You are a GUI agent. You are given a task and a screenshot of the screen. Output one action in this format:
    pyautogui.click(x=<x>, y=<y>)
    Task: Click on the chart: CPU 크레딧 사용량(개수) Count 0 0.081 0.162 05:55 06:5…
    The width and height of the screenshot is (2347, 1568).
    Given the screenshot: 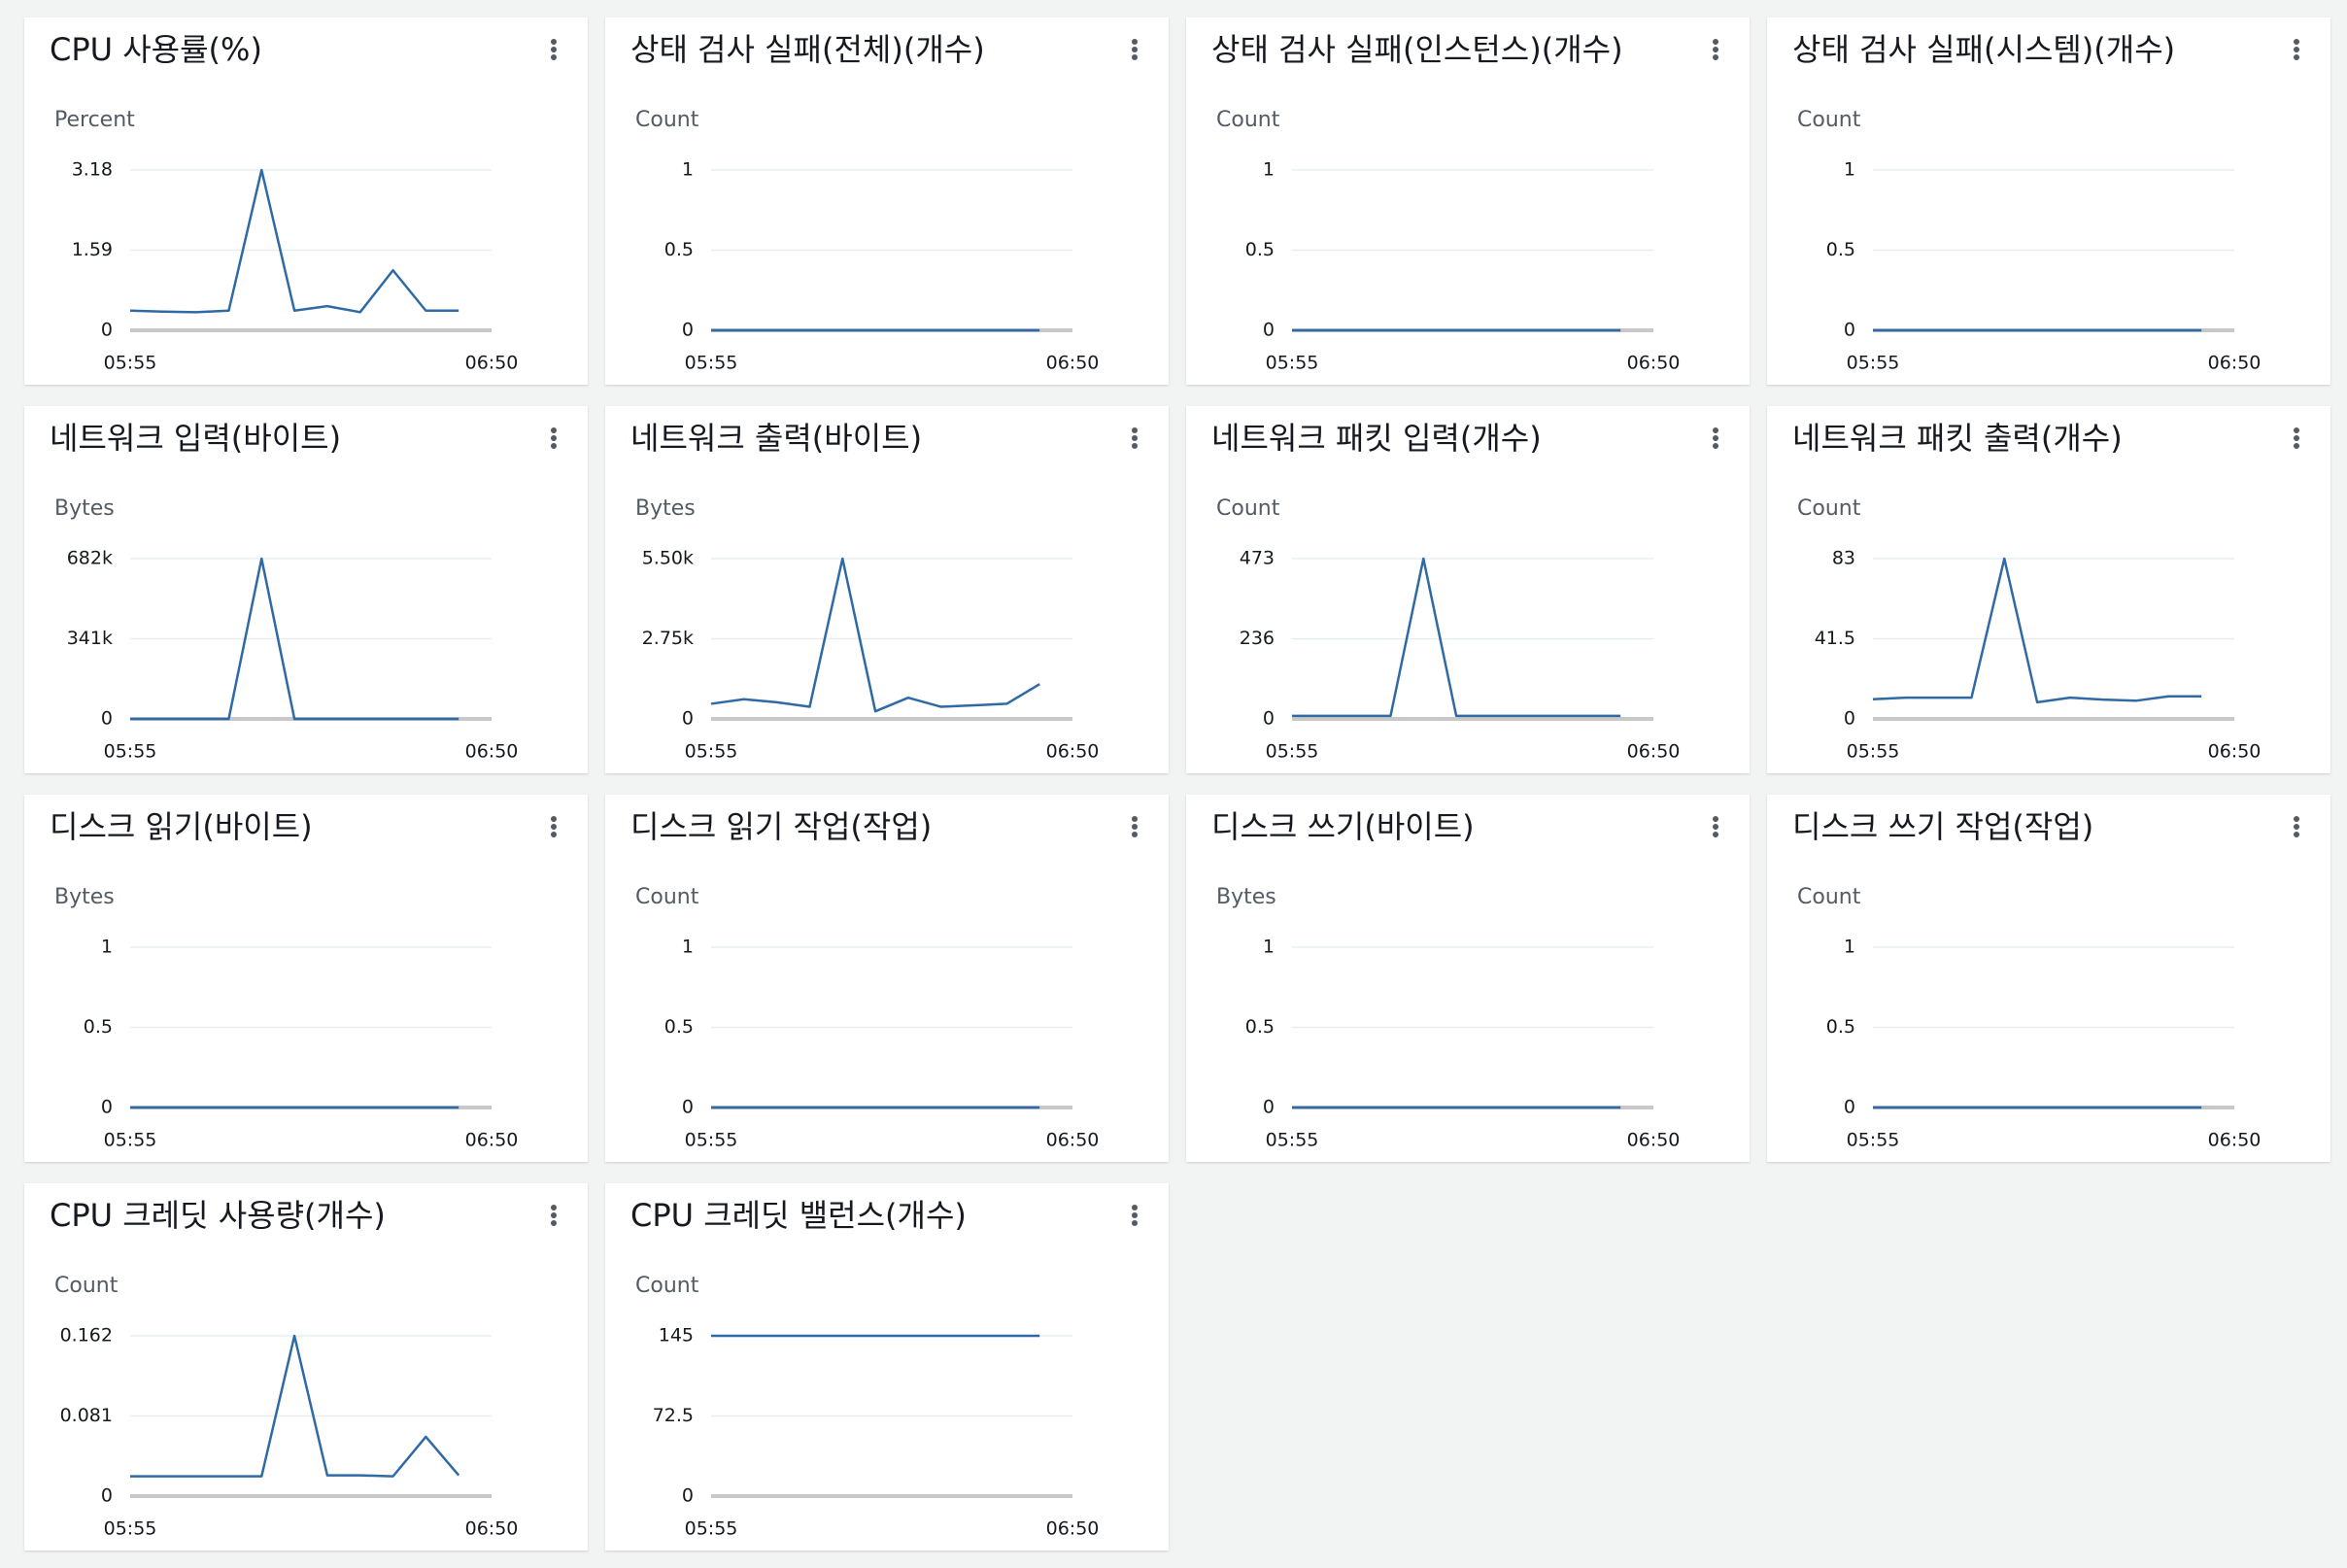 What is the action you would take?
    pyautogui.click(x=303, y=1368)
    